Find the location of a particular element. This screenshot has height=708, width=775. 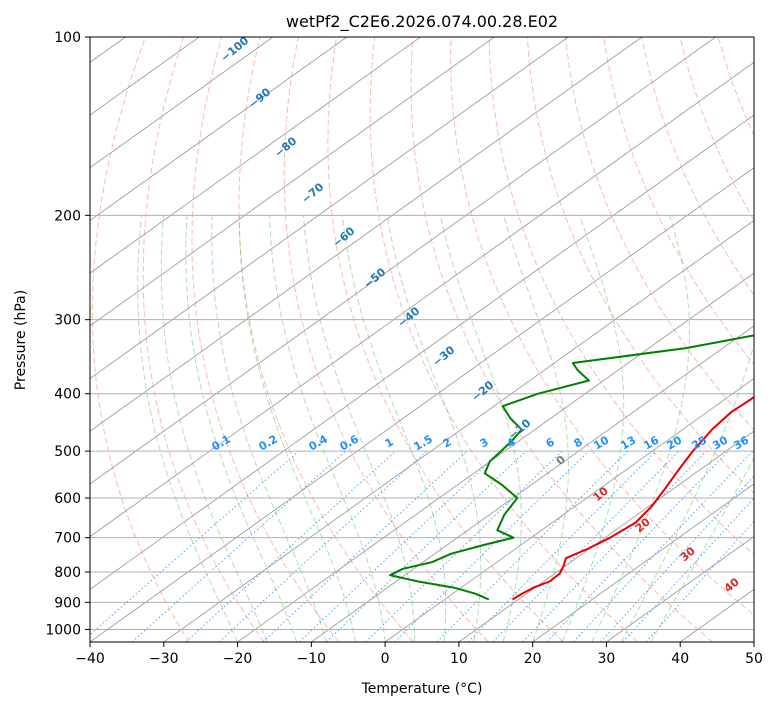

x-axis: −40 −30 −20 −10 0 10 20 30 40 50 is located at coordinates (419, 654).